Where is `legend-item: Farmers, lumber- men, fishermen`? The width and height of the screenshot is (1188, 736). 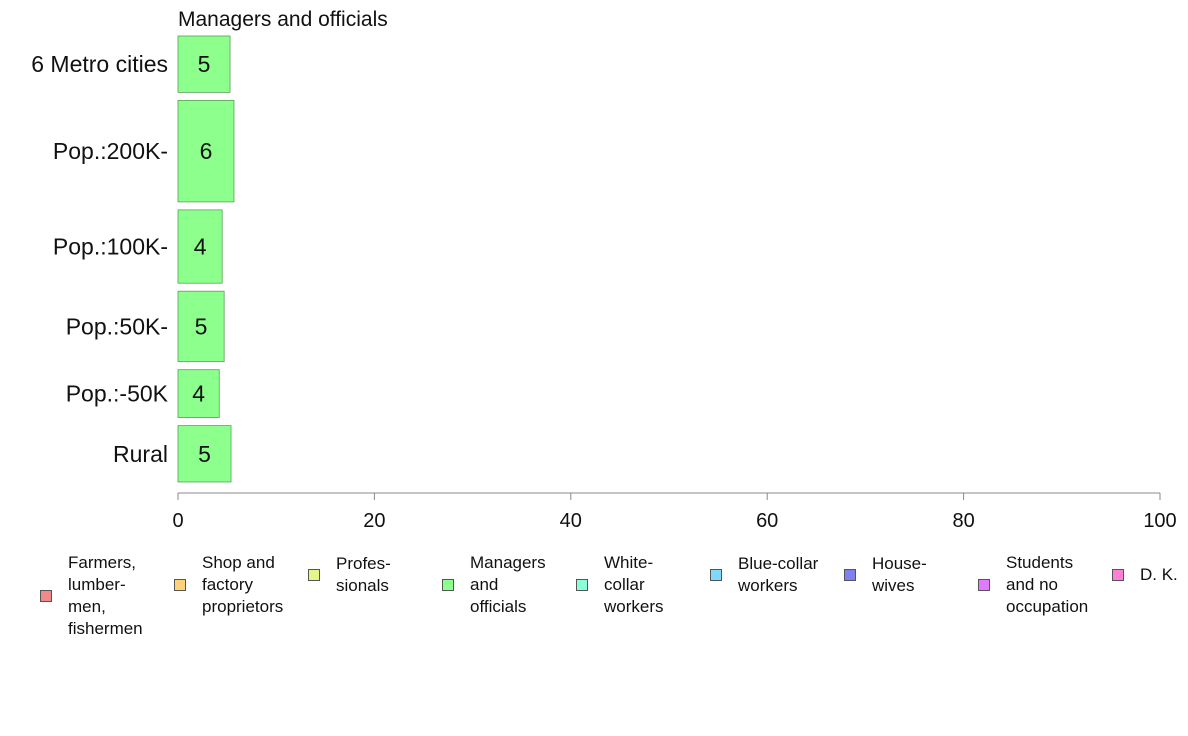
legend-item: Farmers, lumber- men, fishermen is located at coordinates (91, 596).